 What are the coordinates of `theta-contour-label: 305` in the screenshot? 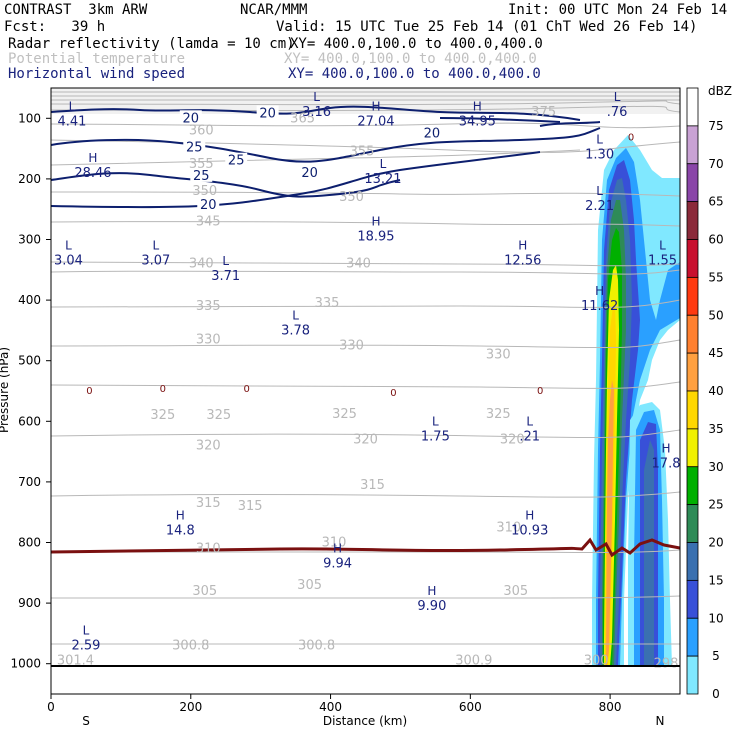 It's located at (204, 591).